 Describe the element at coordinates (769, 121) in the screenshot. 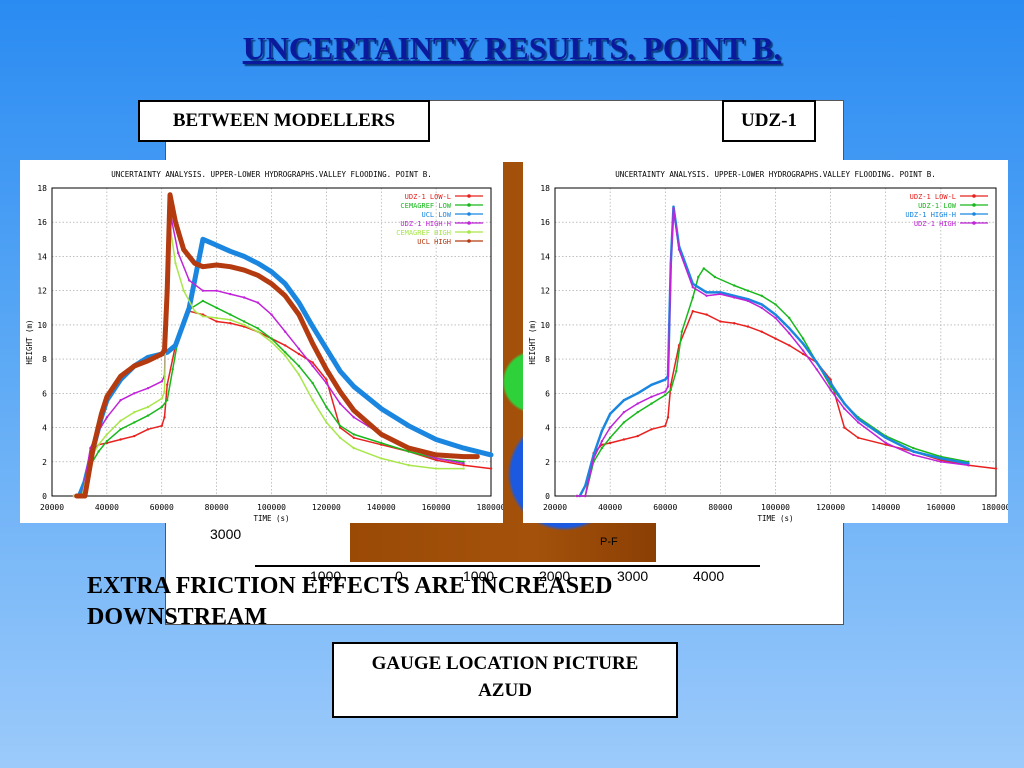

I see `udz-1-label: UDZ-1` at that location.